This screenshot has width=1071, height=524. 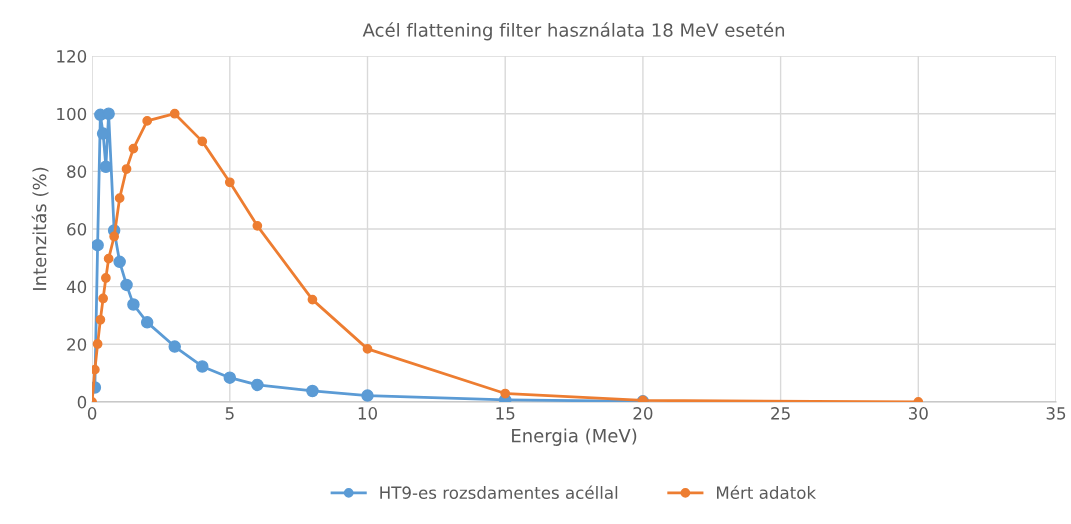 I want to click on y-tick-label: 0, so click(x=82, y=402).